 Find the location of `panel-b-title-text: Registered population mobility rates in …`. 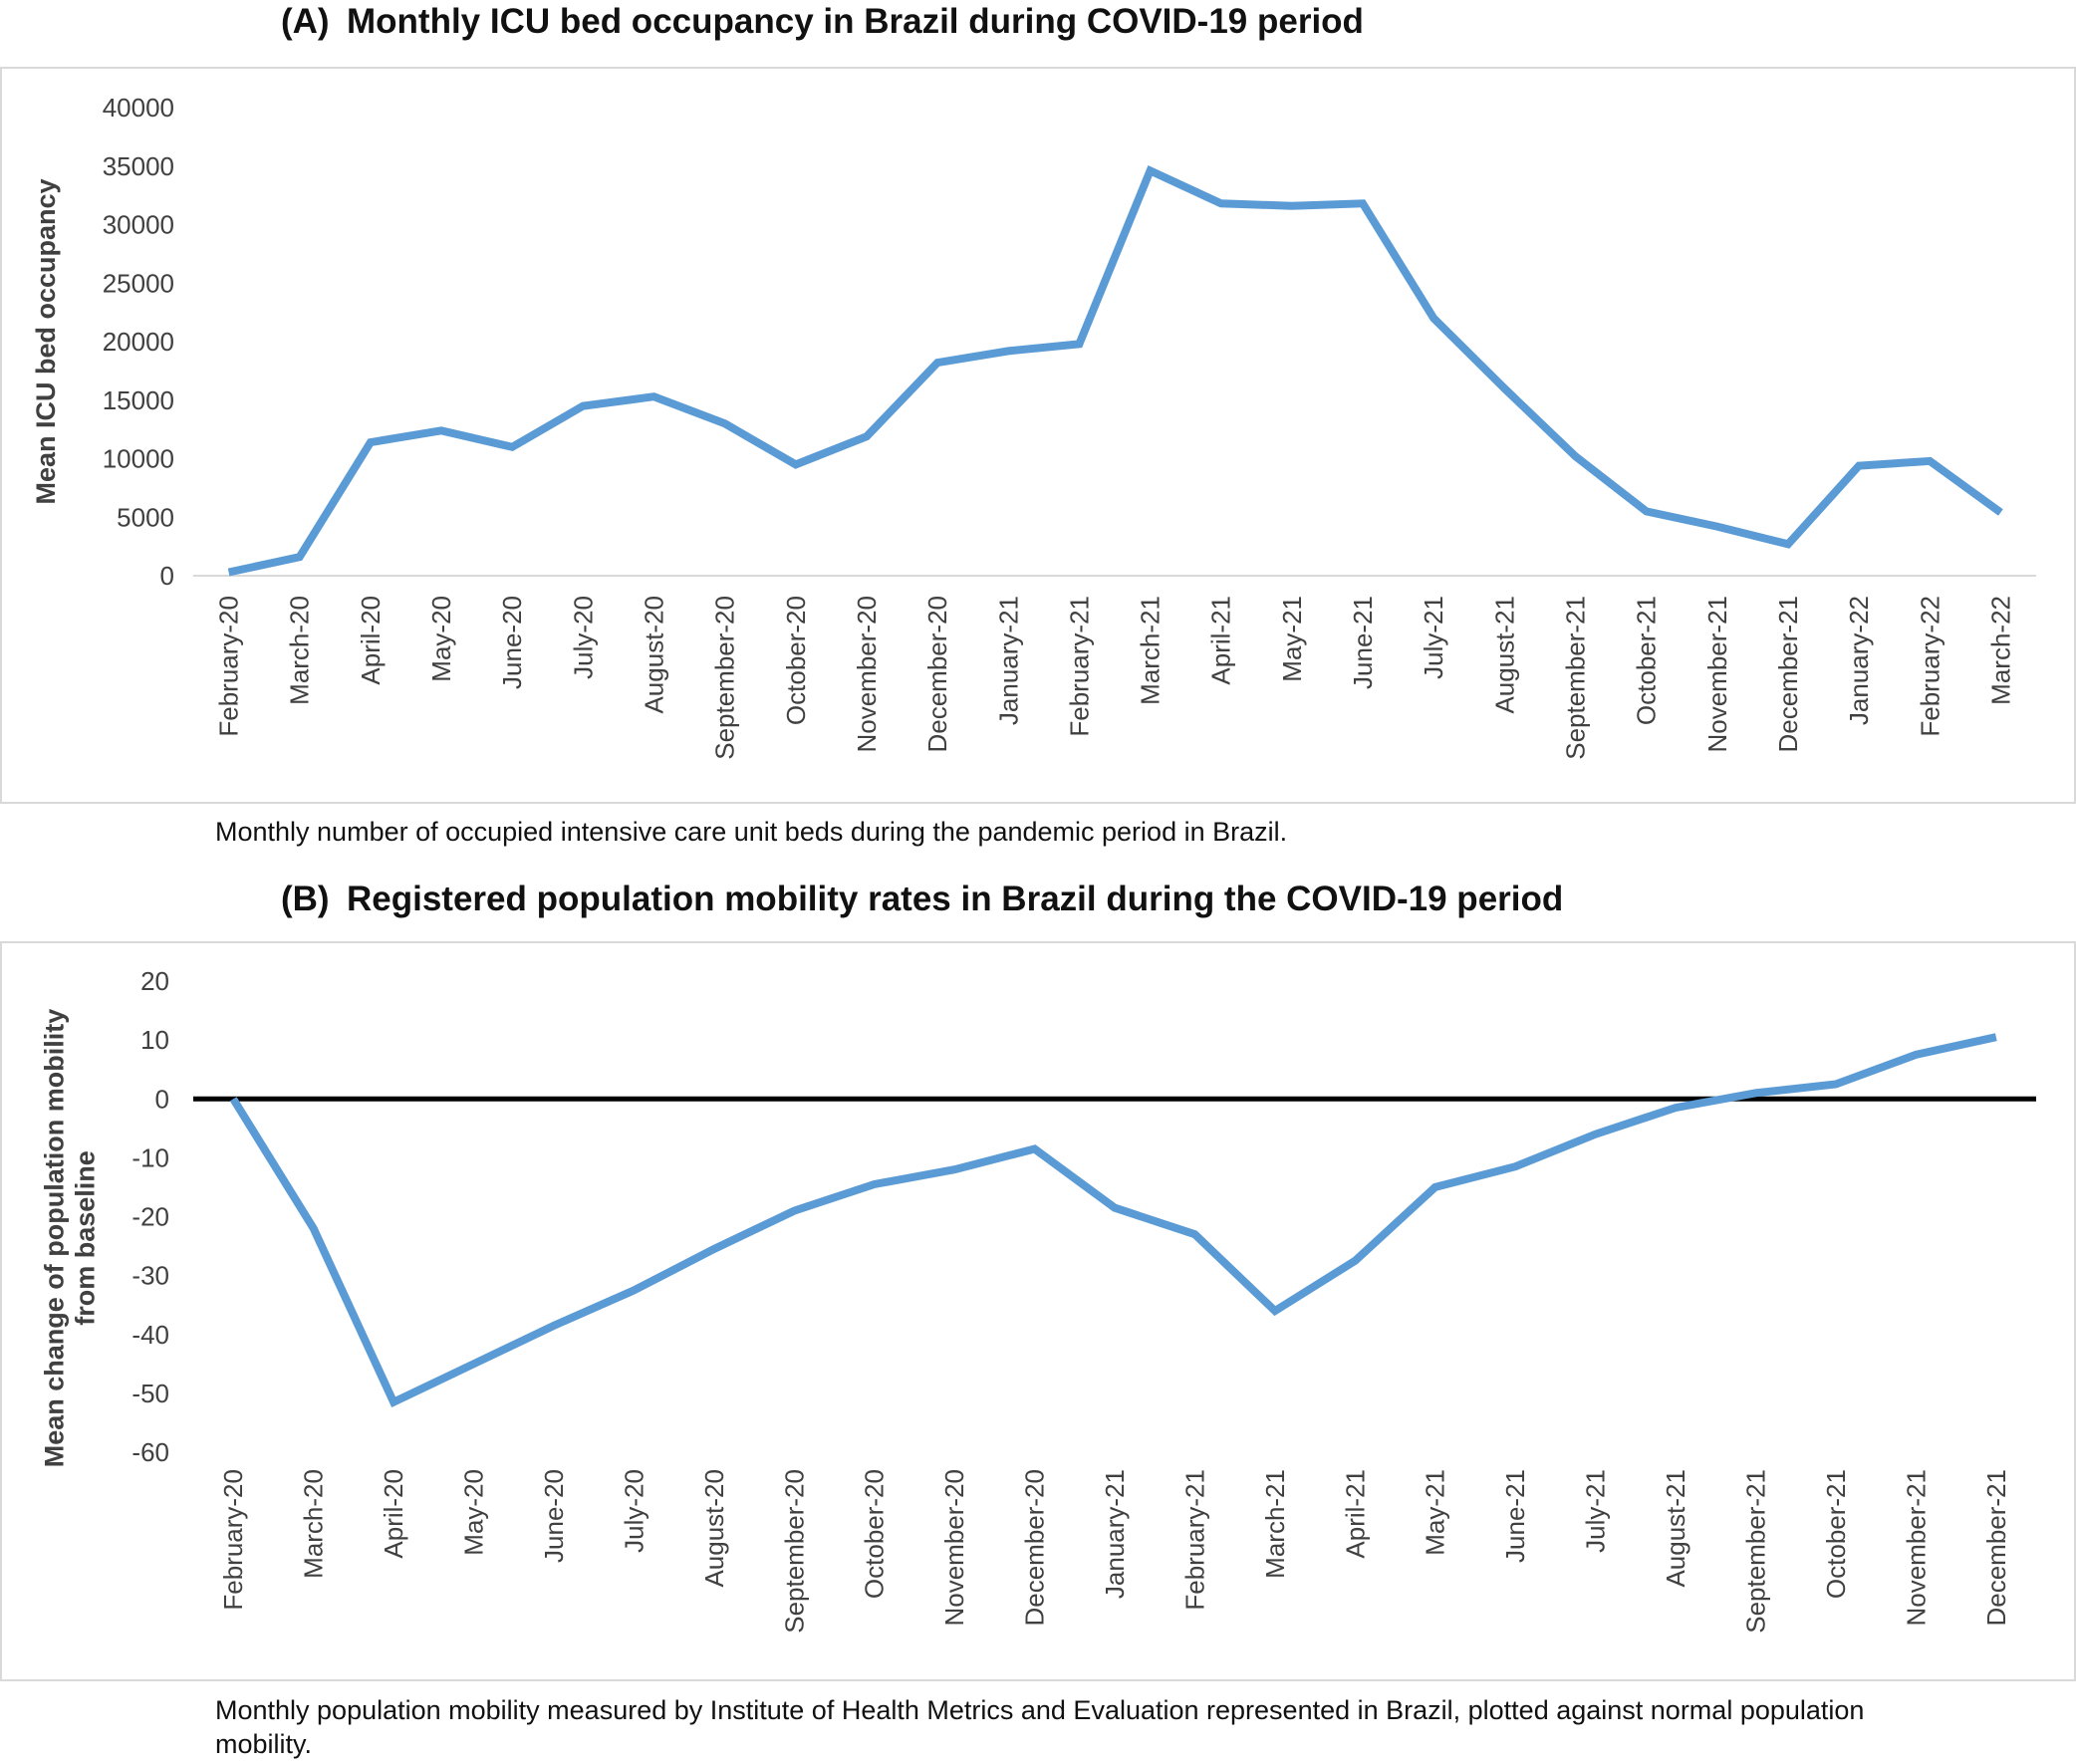

panel-b-title-text: Registered population mobility rates in … is located at coordinates (955, 899).